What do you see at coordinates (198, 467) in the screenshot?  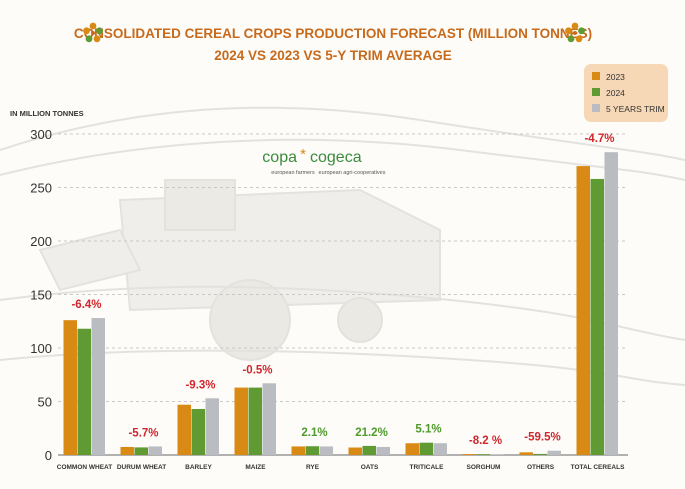 I see `x-tick-label: BARLEY` at bounding box center [198, 467].